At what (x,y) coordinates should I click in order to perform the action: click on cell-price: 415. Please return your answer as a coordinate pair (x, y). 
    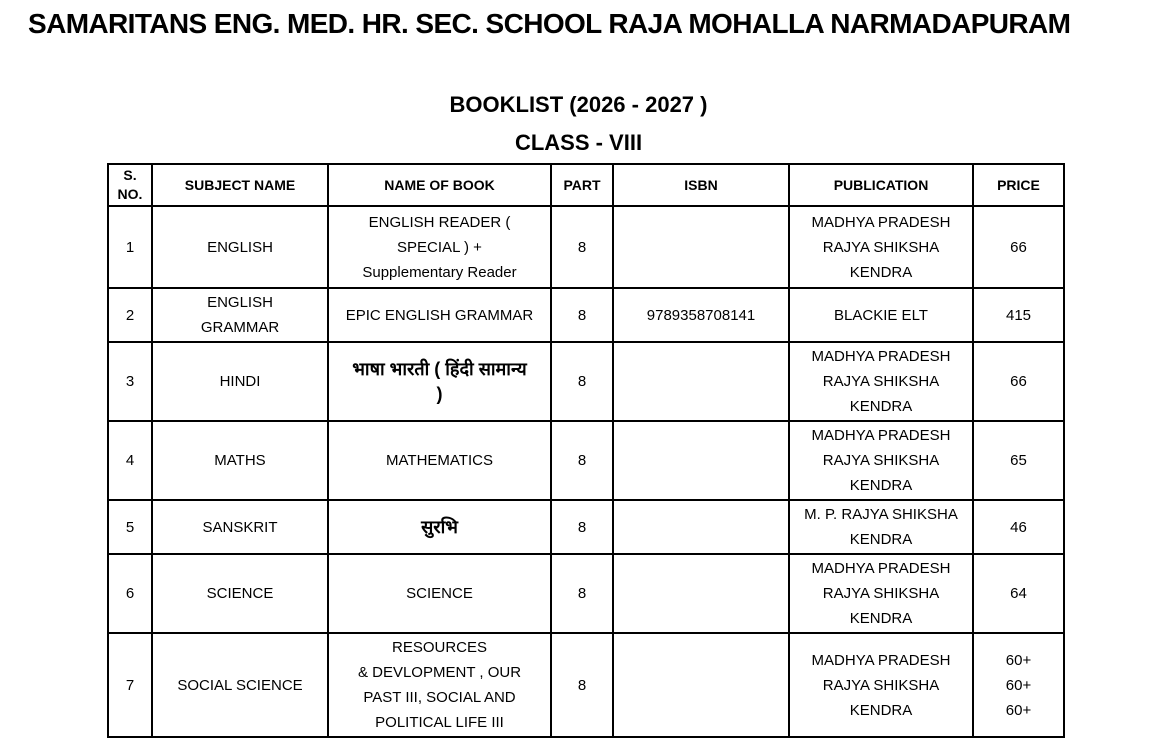
    Looking at the image, I should click on (1018, 315).